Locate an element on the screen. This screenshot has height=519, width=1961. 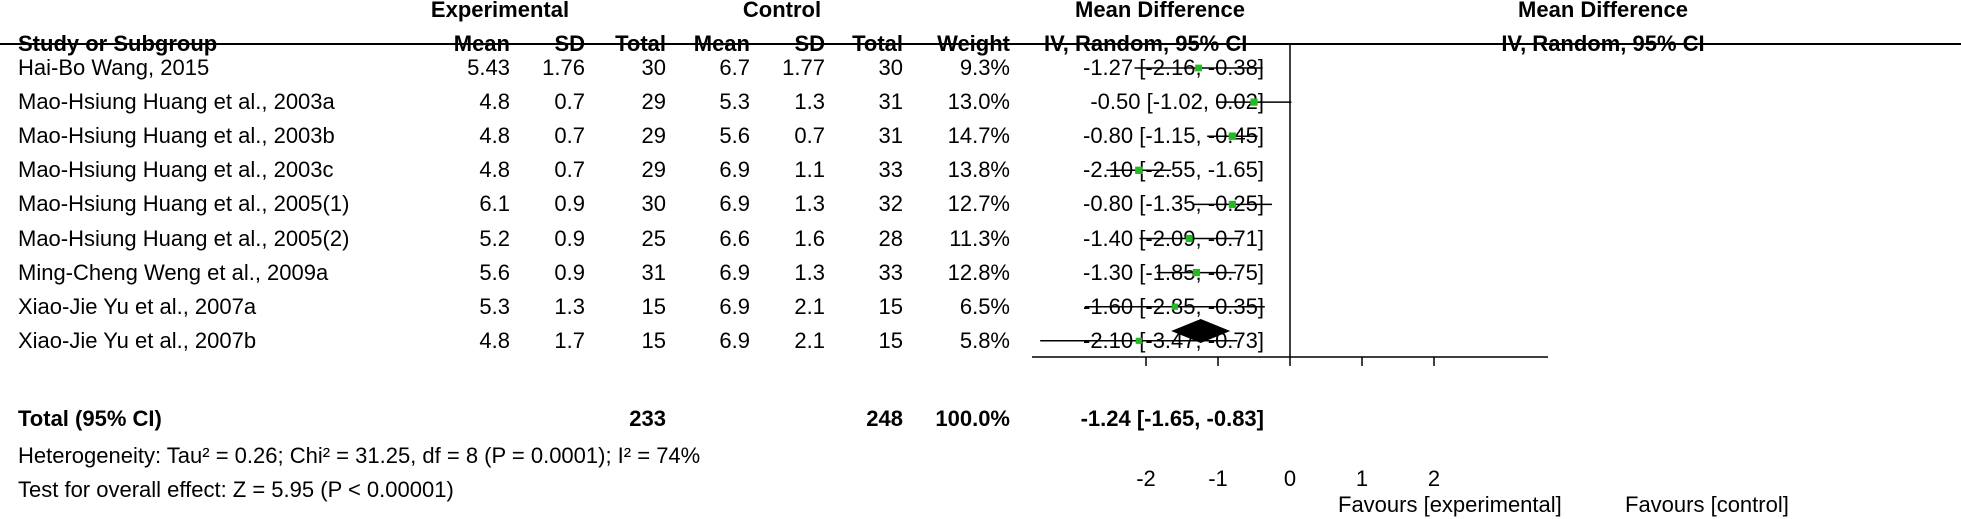
cell-weight: 9.3% is located at coordinates (984, 67).